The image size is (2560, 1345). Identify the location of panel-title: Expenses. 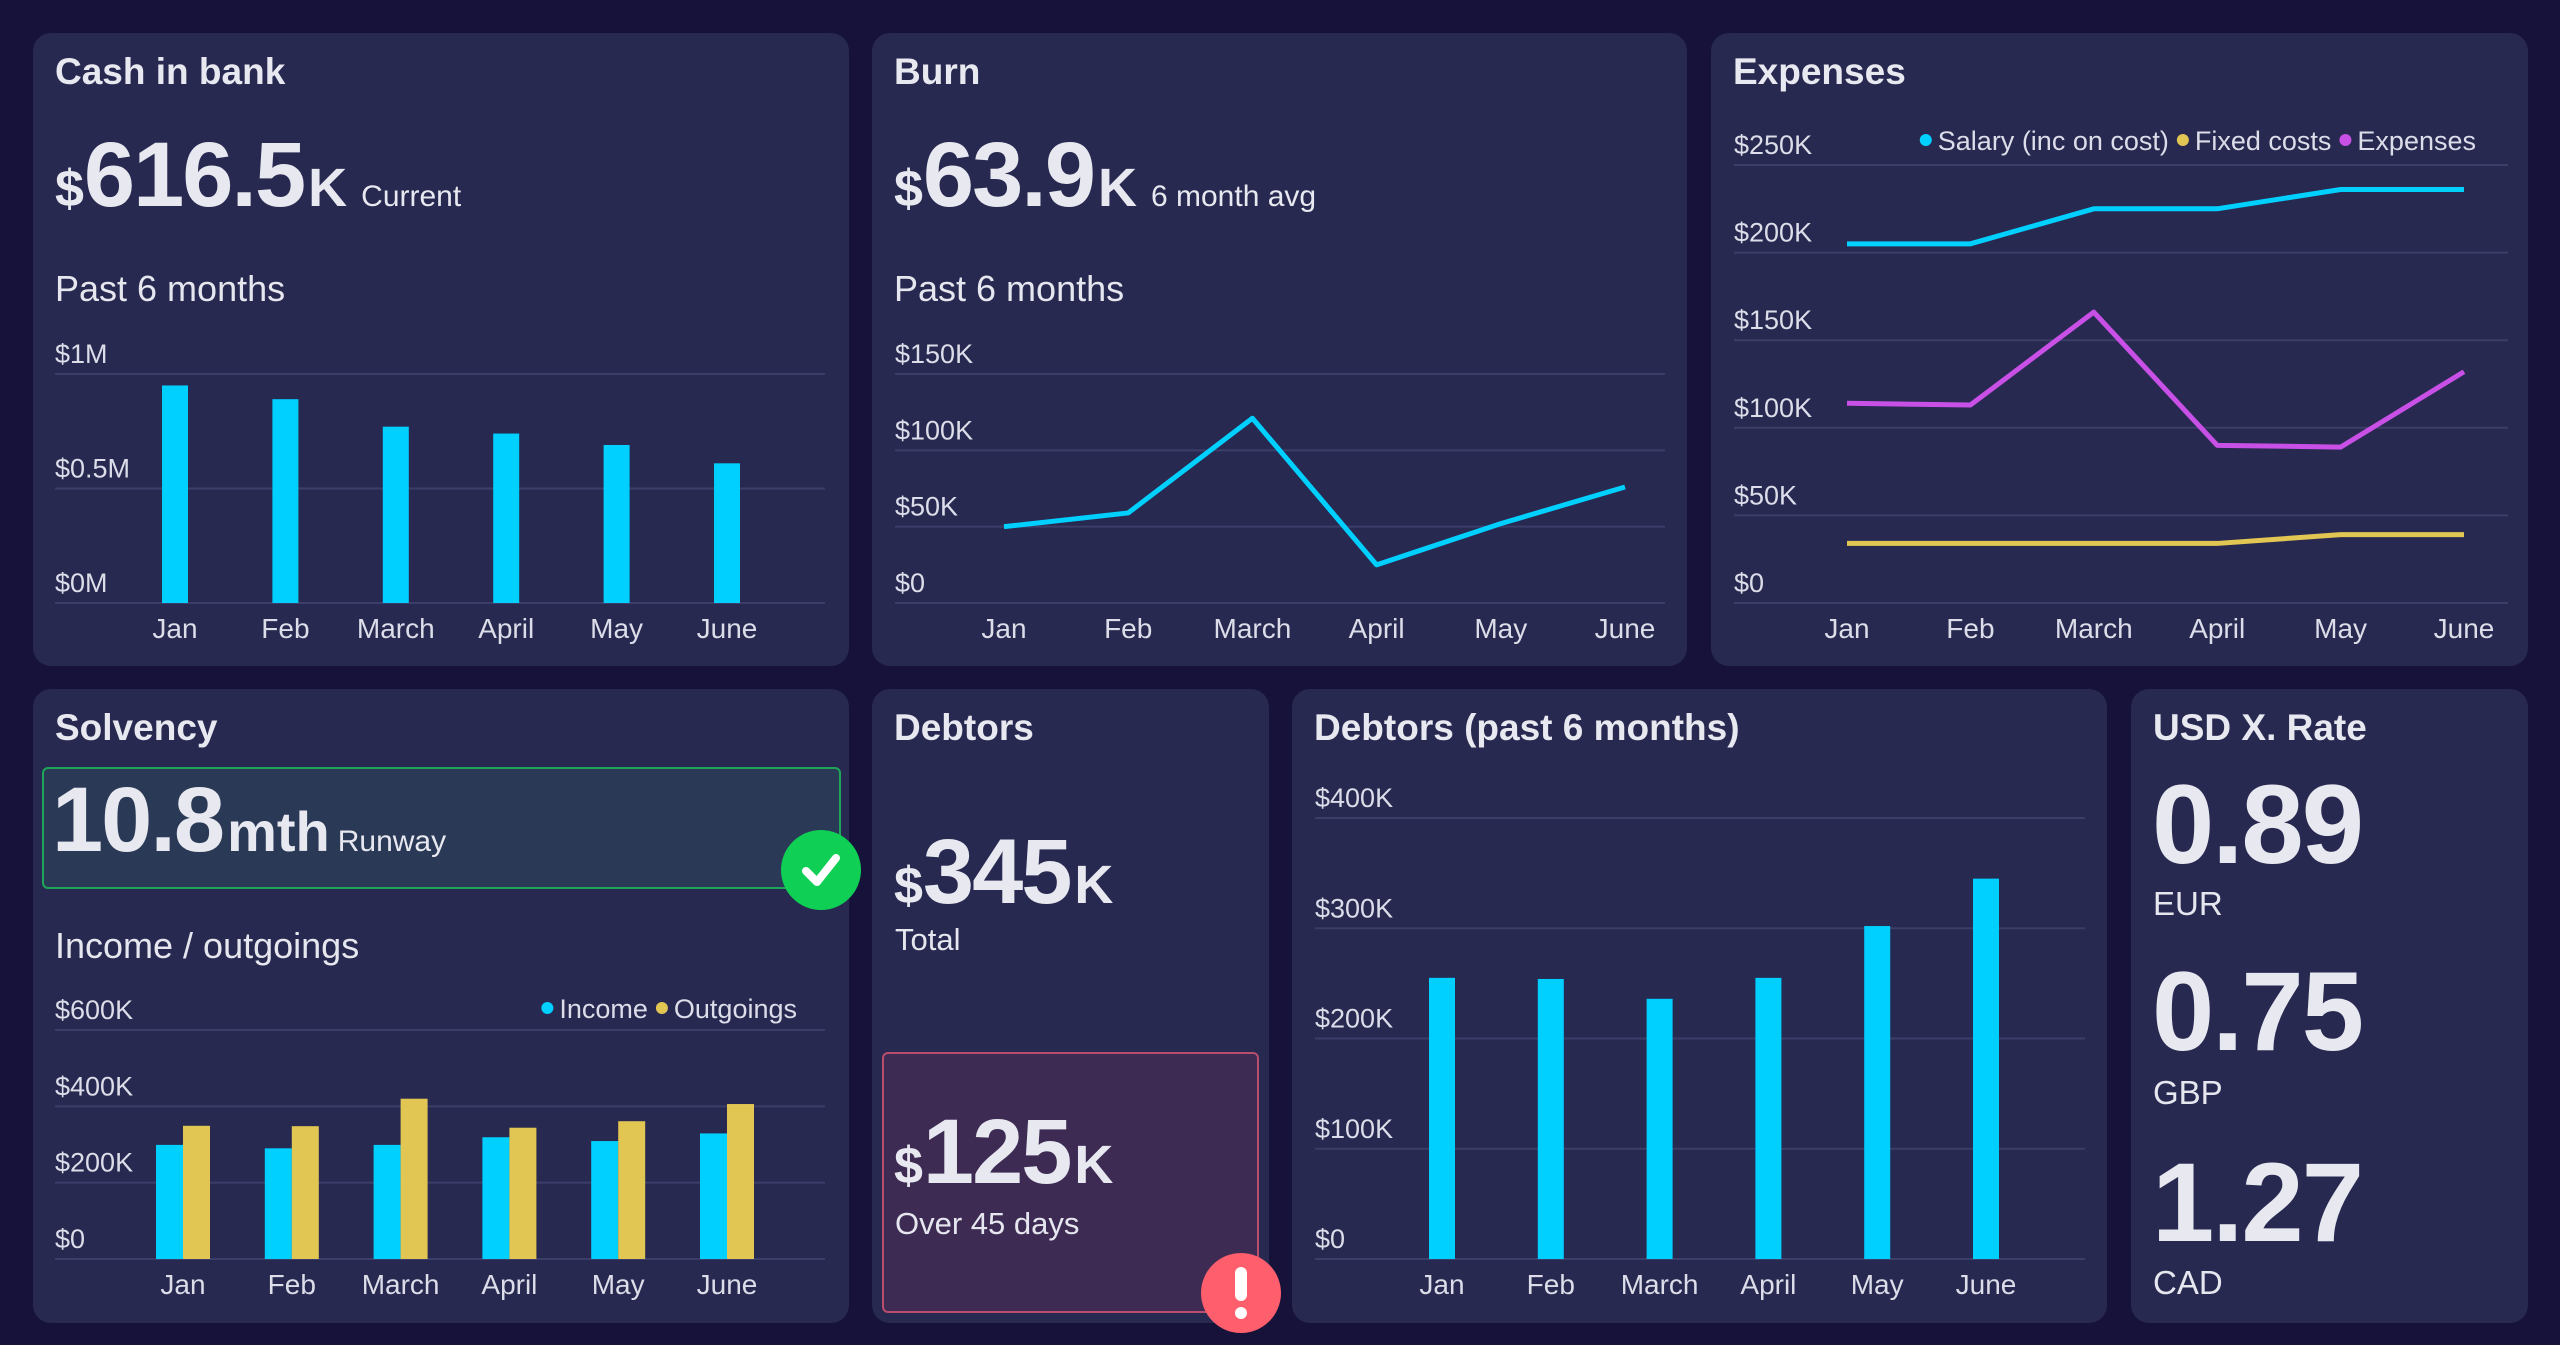
(1819, 71).